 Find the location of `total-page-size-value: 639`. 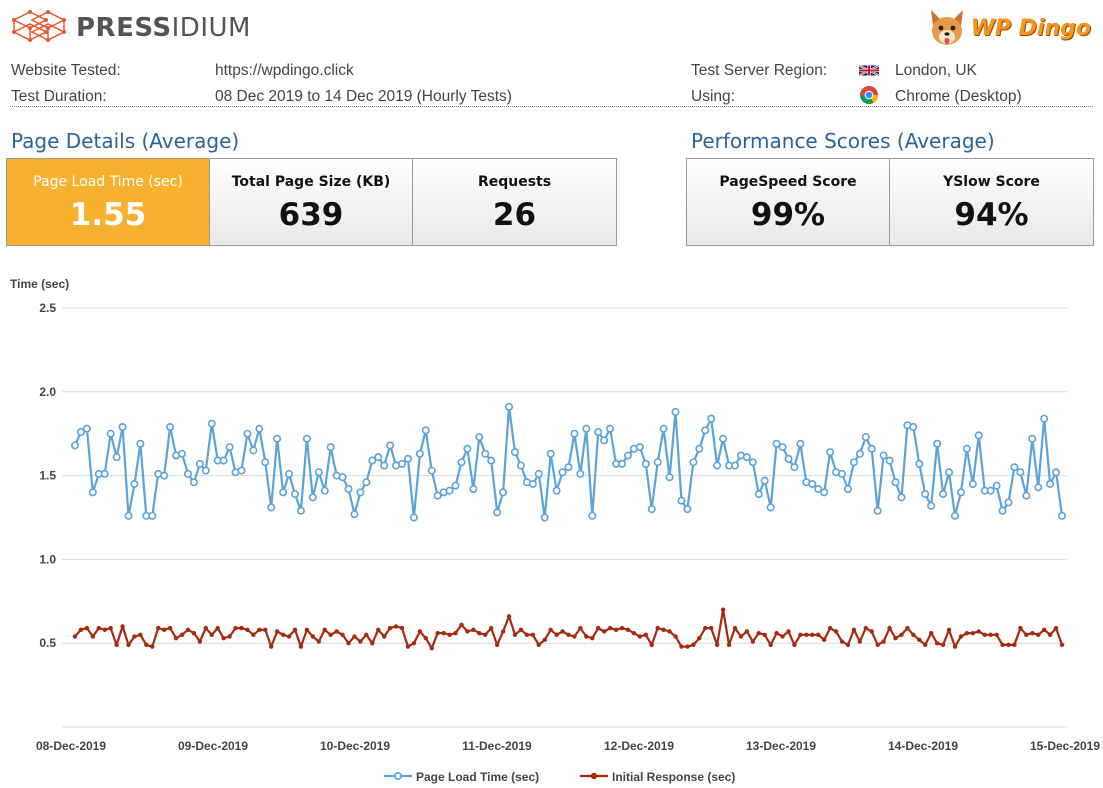

total-page-size-value: 639 is located at coordinates (311, 215).